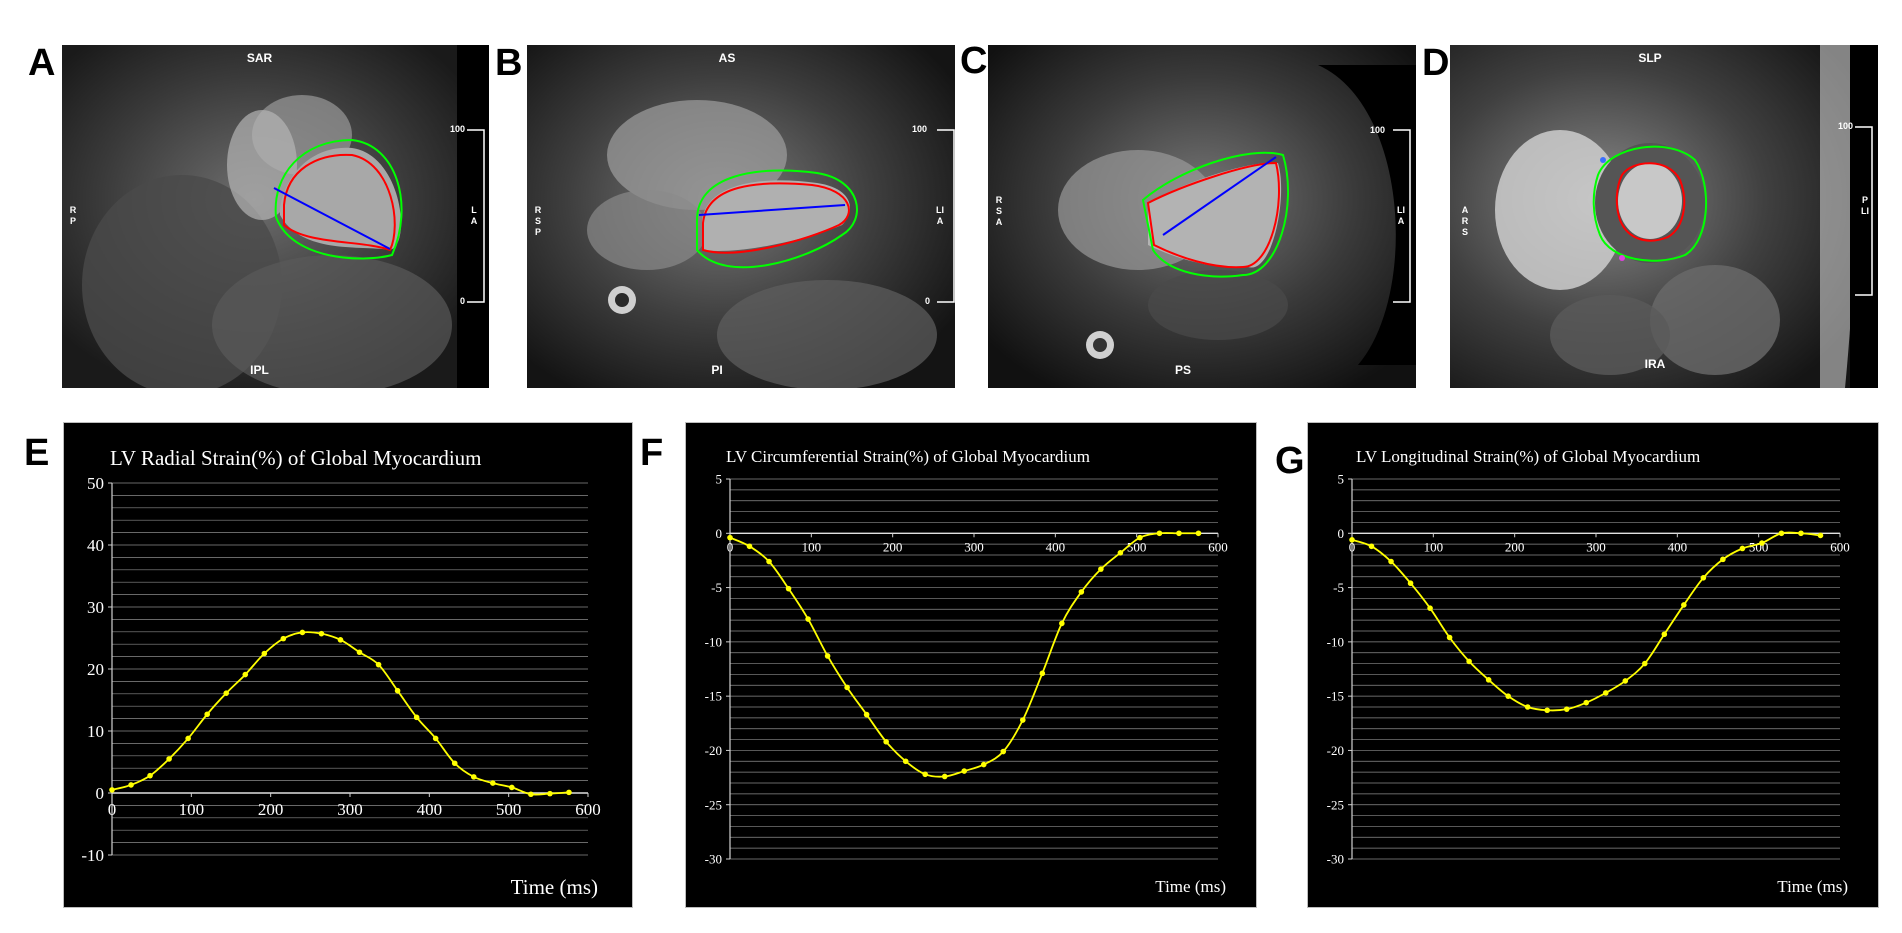  Describe the element at coordinates (538, 221) in the screenshot. I see `orientation-left-b: RSP` at that location.